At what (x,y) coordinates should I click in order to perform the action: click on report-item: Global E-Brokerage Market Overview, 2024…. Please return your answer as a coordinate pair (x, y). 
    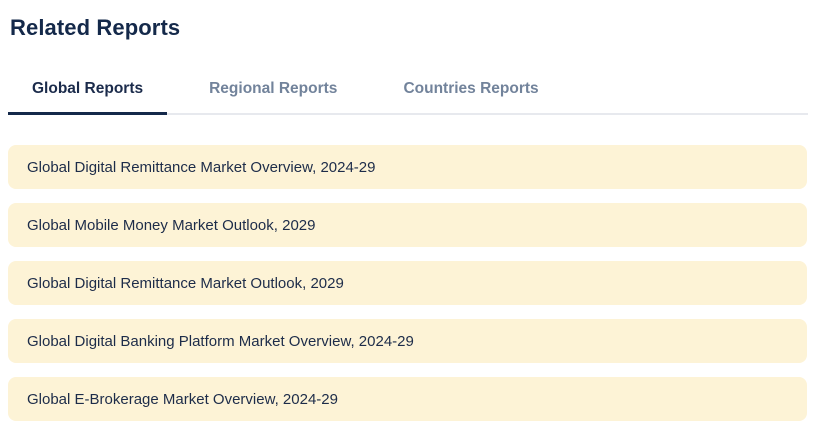
    Looking at the image, I should click on (407, 399).